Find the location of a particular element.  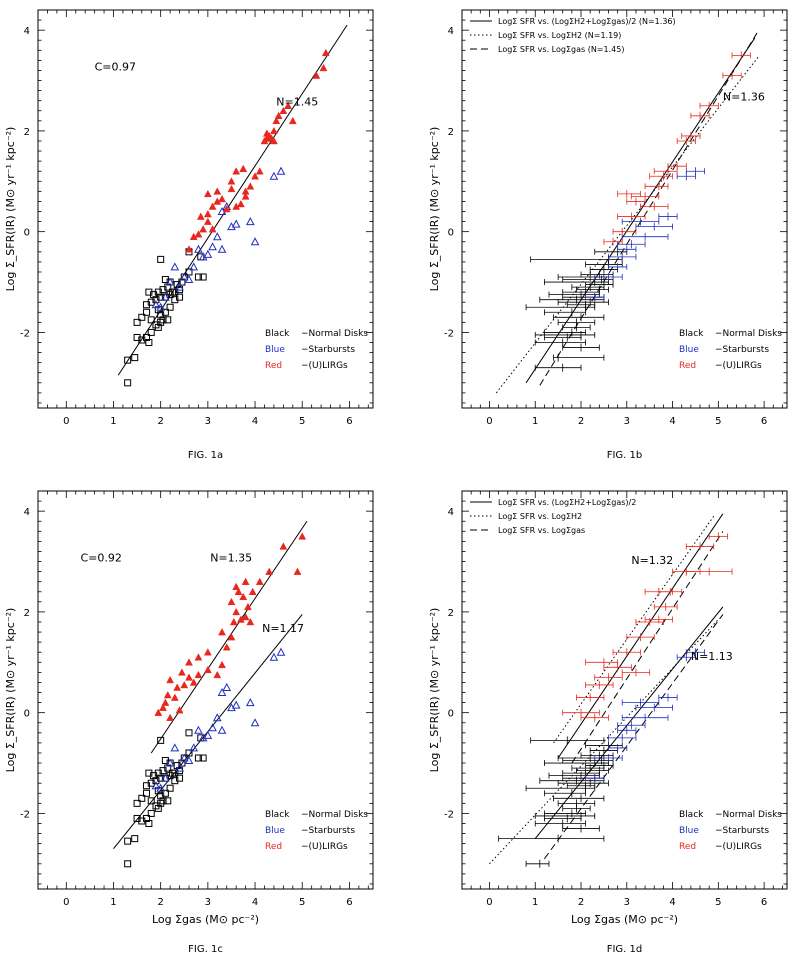

x-tick-label: 6 is located at coordinates (349, 902).